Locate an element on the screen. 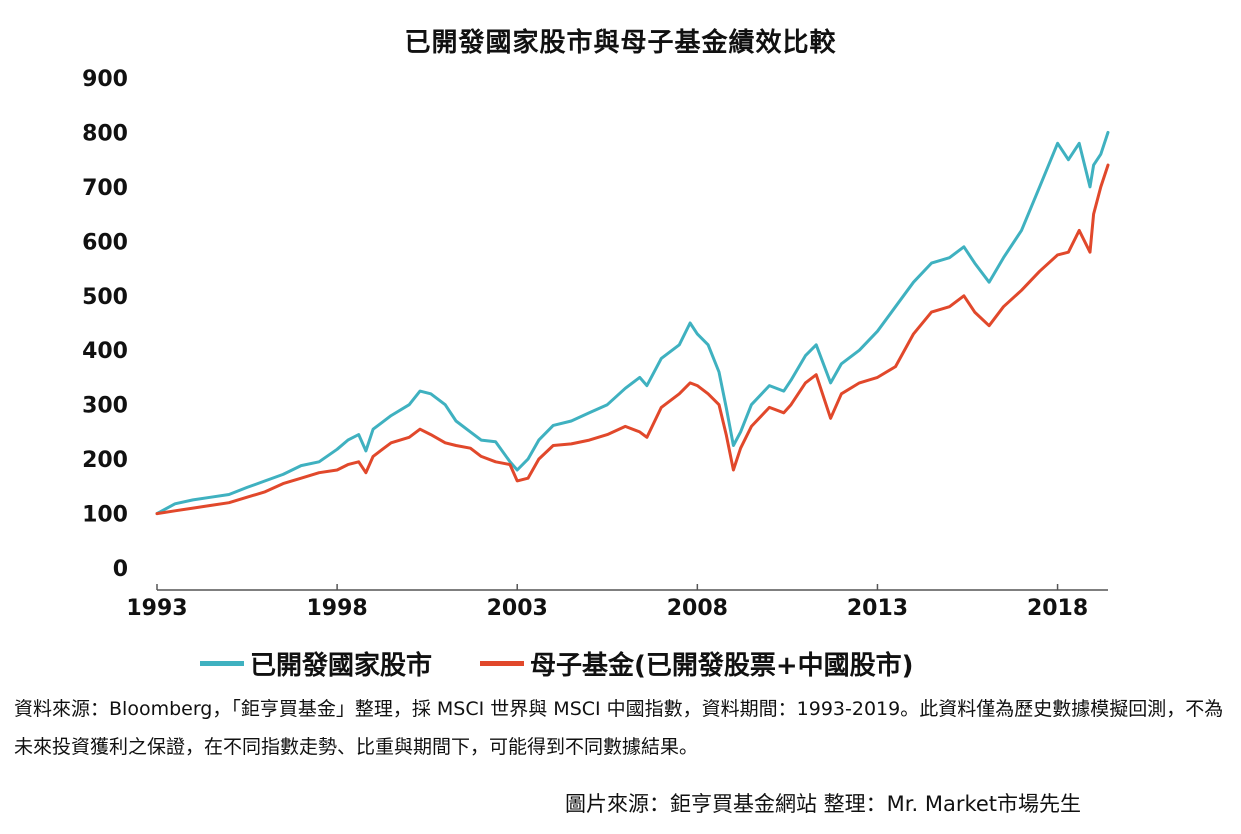  y-tick-label: 100 is located at coordinates (105, 515).